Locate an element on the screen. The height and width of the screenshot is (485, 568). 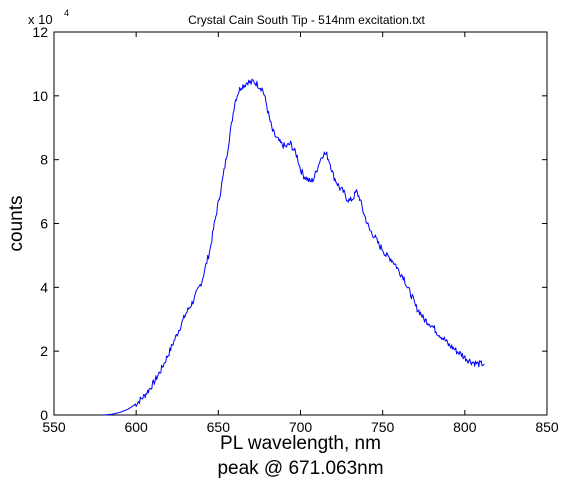
peak-annotation: peak @ 671.063nm is located at coordinates (300, 468).